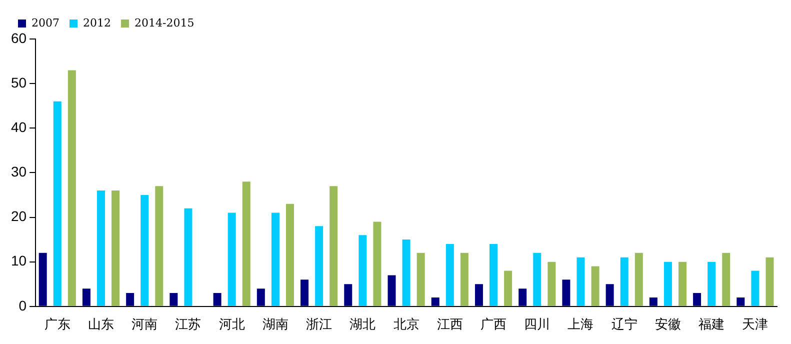 The image size is (791, 344). Describe the element at coordinates (96, 23) in the screenshot. I see `legend-label: 2012` at that location.